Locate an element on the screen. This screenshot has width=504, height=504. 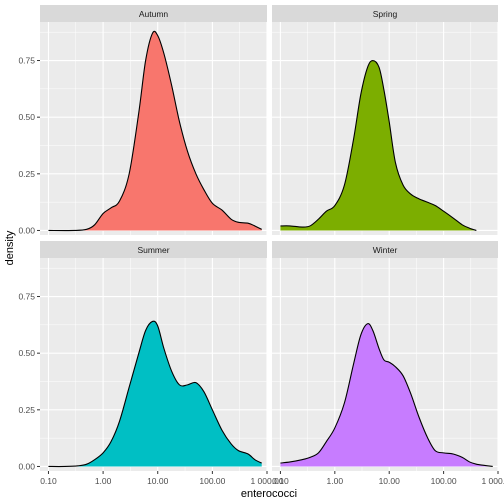
strip-label-autumn: Autumn is located at coordinates (154, 14).